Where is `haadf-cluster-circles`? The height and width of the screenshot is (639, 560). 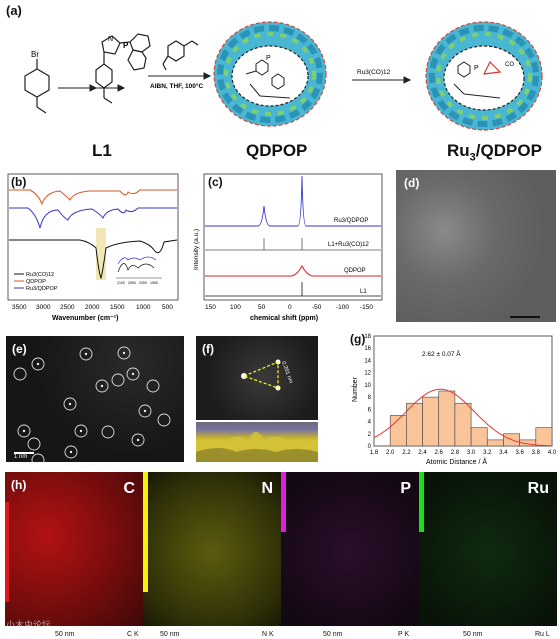 haadf-cluster-circles is located at coordinates (92, 404).